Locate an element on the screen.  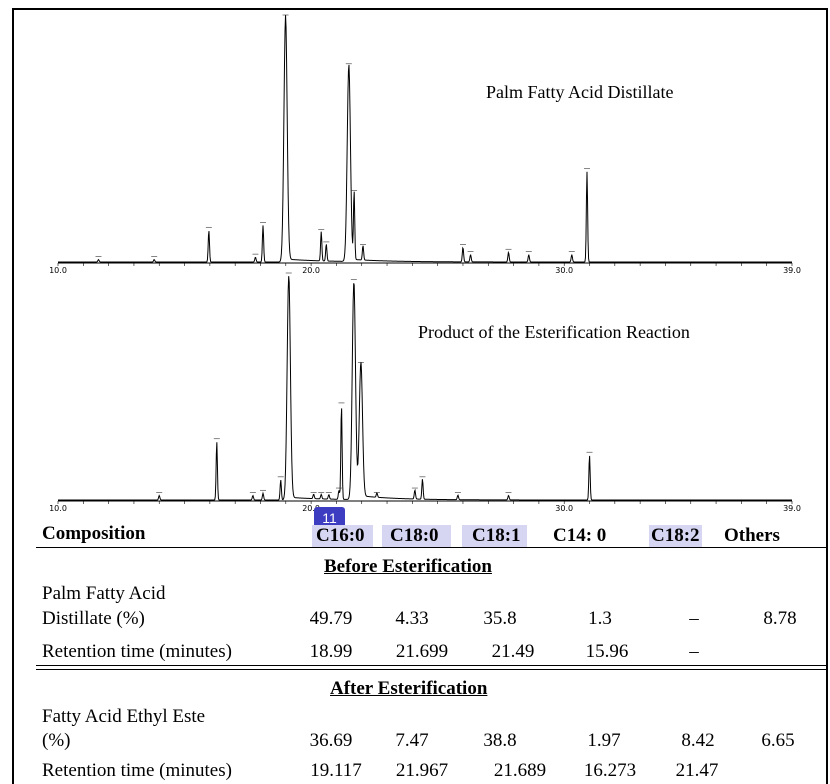
before-pct-c14-0: 1.3 is located at coordinates (600, 618).